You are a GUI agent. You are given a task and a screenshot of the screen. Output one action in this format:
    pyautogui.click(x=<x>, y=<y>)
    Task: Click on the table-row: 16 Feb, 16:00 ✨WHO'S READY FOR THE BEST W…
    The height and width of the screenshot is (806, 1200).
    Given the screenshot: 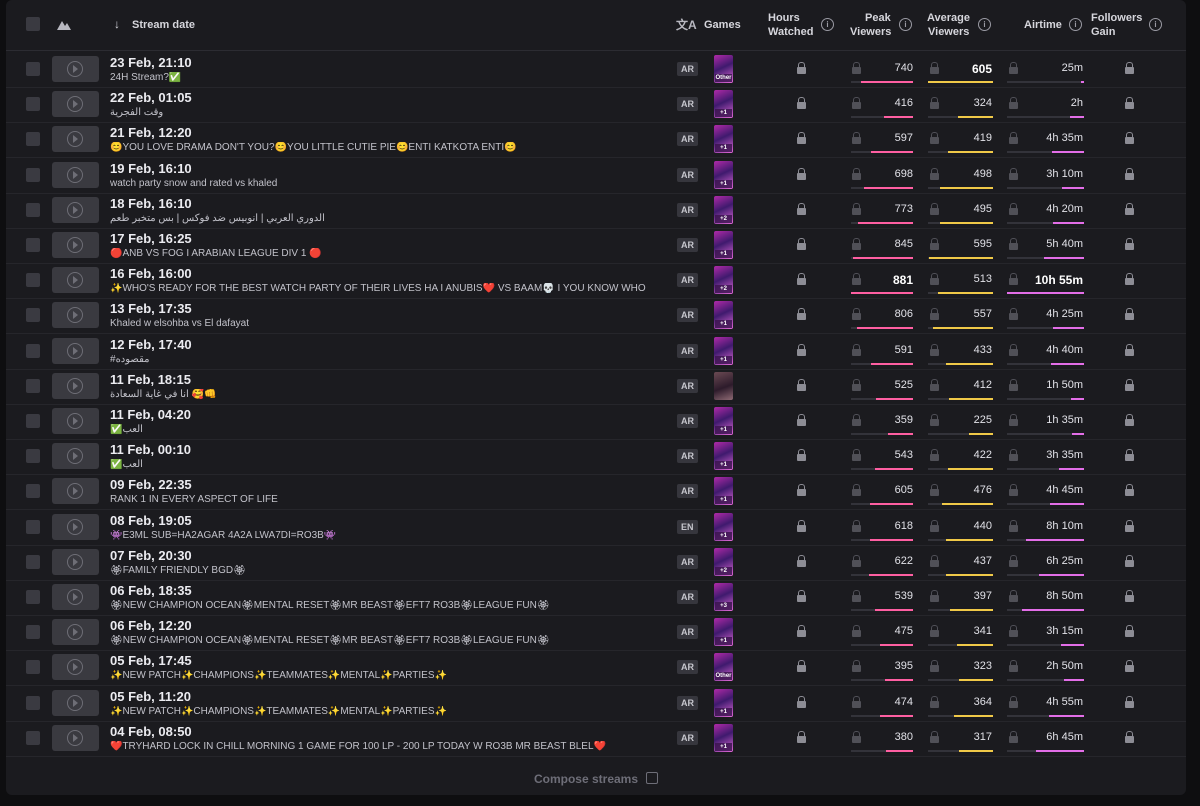 What is the action you would take?
    pyautogui.click(x=596, y=281)
    